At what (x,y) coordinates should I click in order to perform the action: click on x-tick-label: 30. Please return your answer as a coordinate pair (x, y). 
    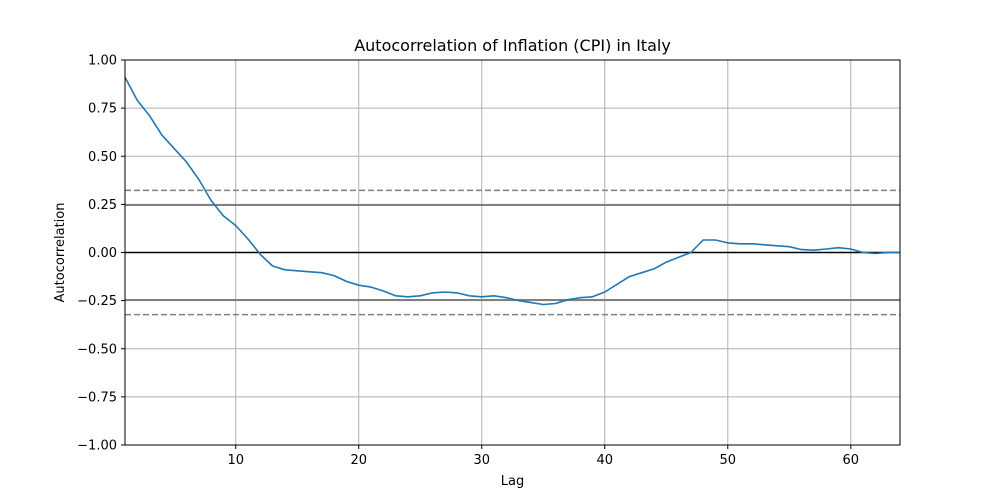
    Looking at the image, I should click on (481, 460).